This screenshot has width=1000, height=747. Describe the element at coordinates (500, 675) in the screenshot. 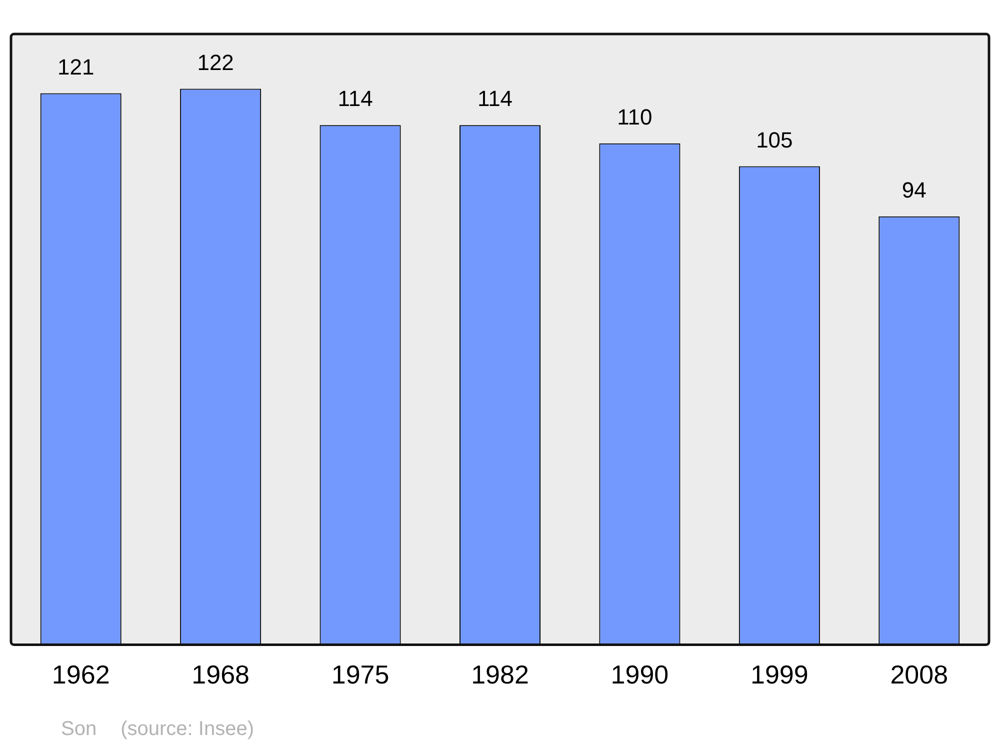

I see `x-tick-label: 1982` at that location.